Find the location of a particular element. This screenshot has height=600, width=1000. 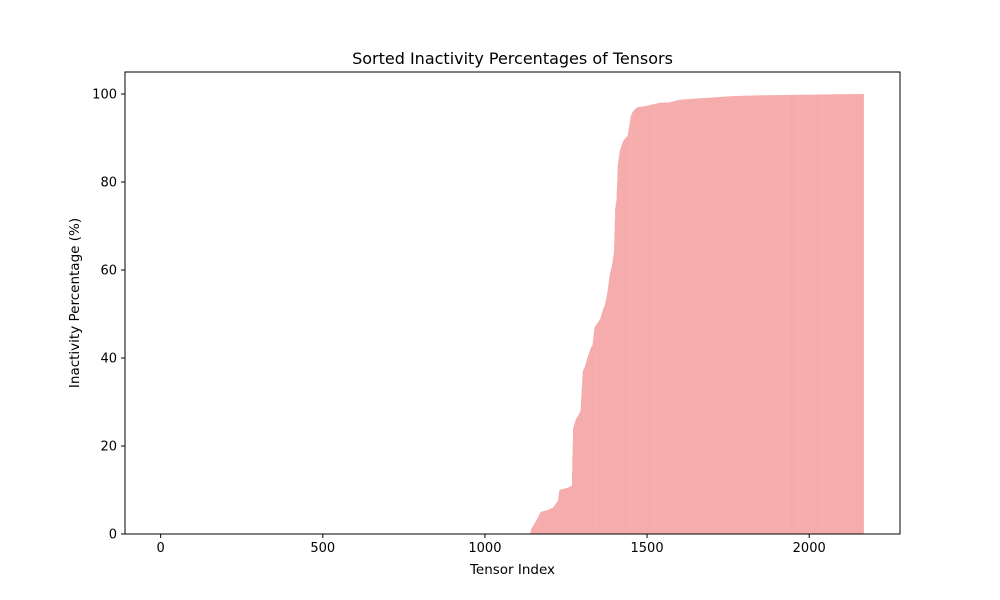

chart-title: Sorted Inactivity Percentages of Tensors is located at coordinates (512, 58).